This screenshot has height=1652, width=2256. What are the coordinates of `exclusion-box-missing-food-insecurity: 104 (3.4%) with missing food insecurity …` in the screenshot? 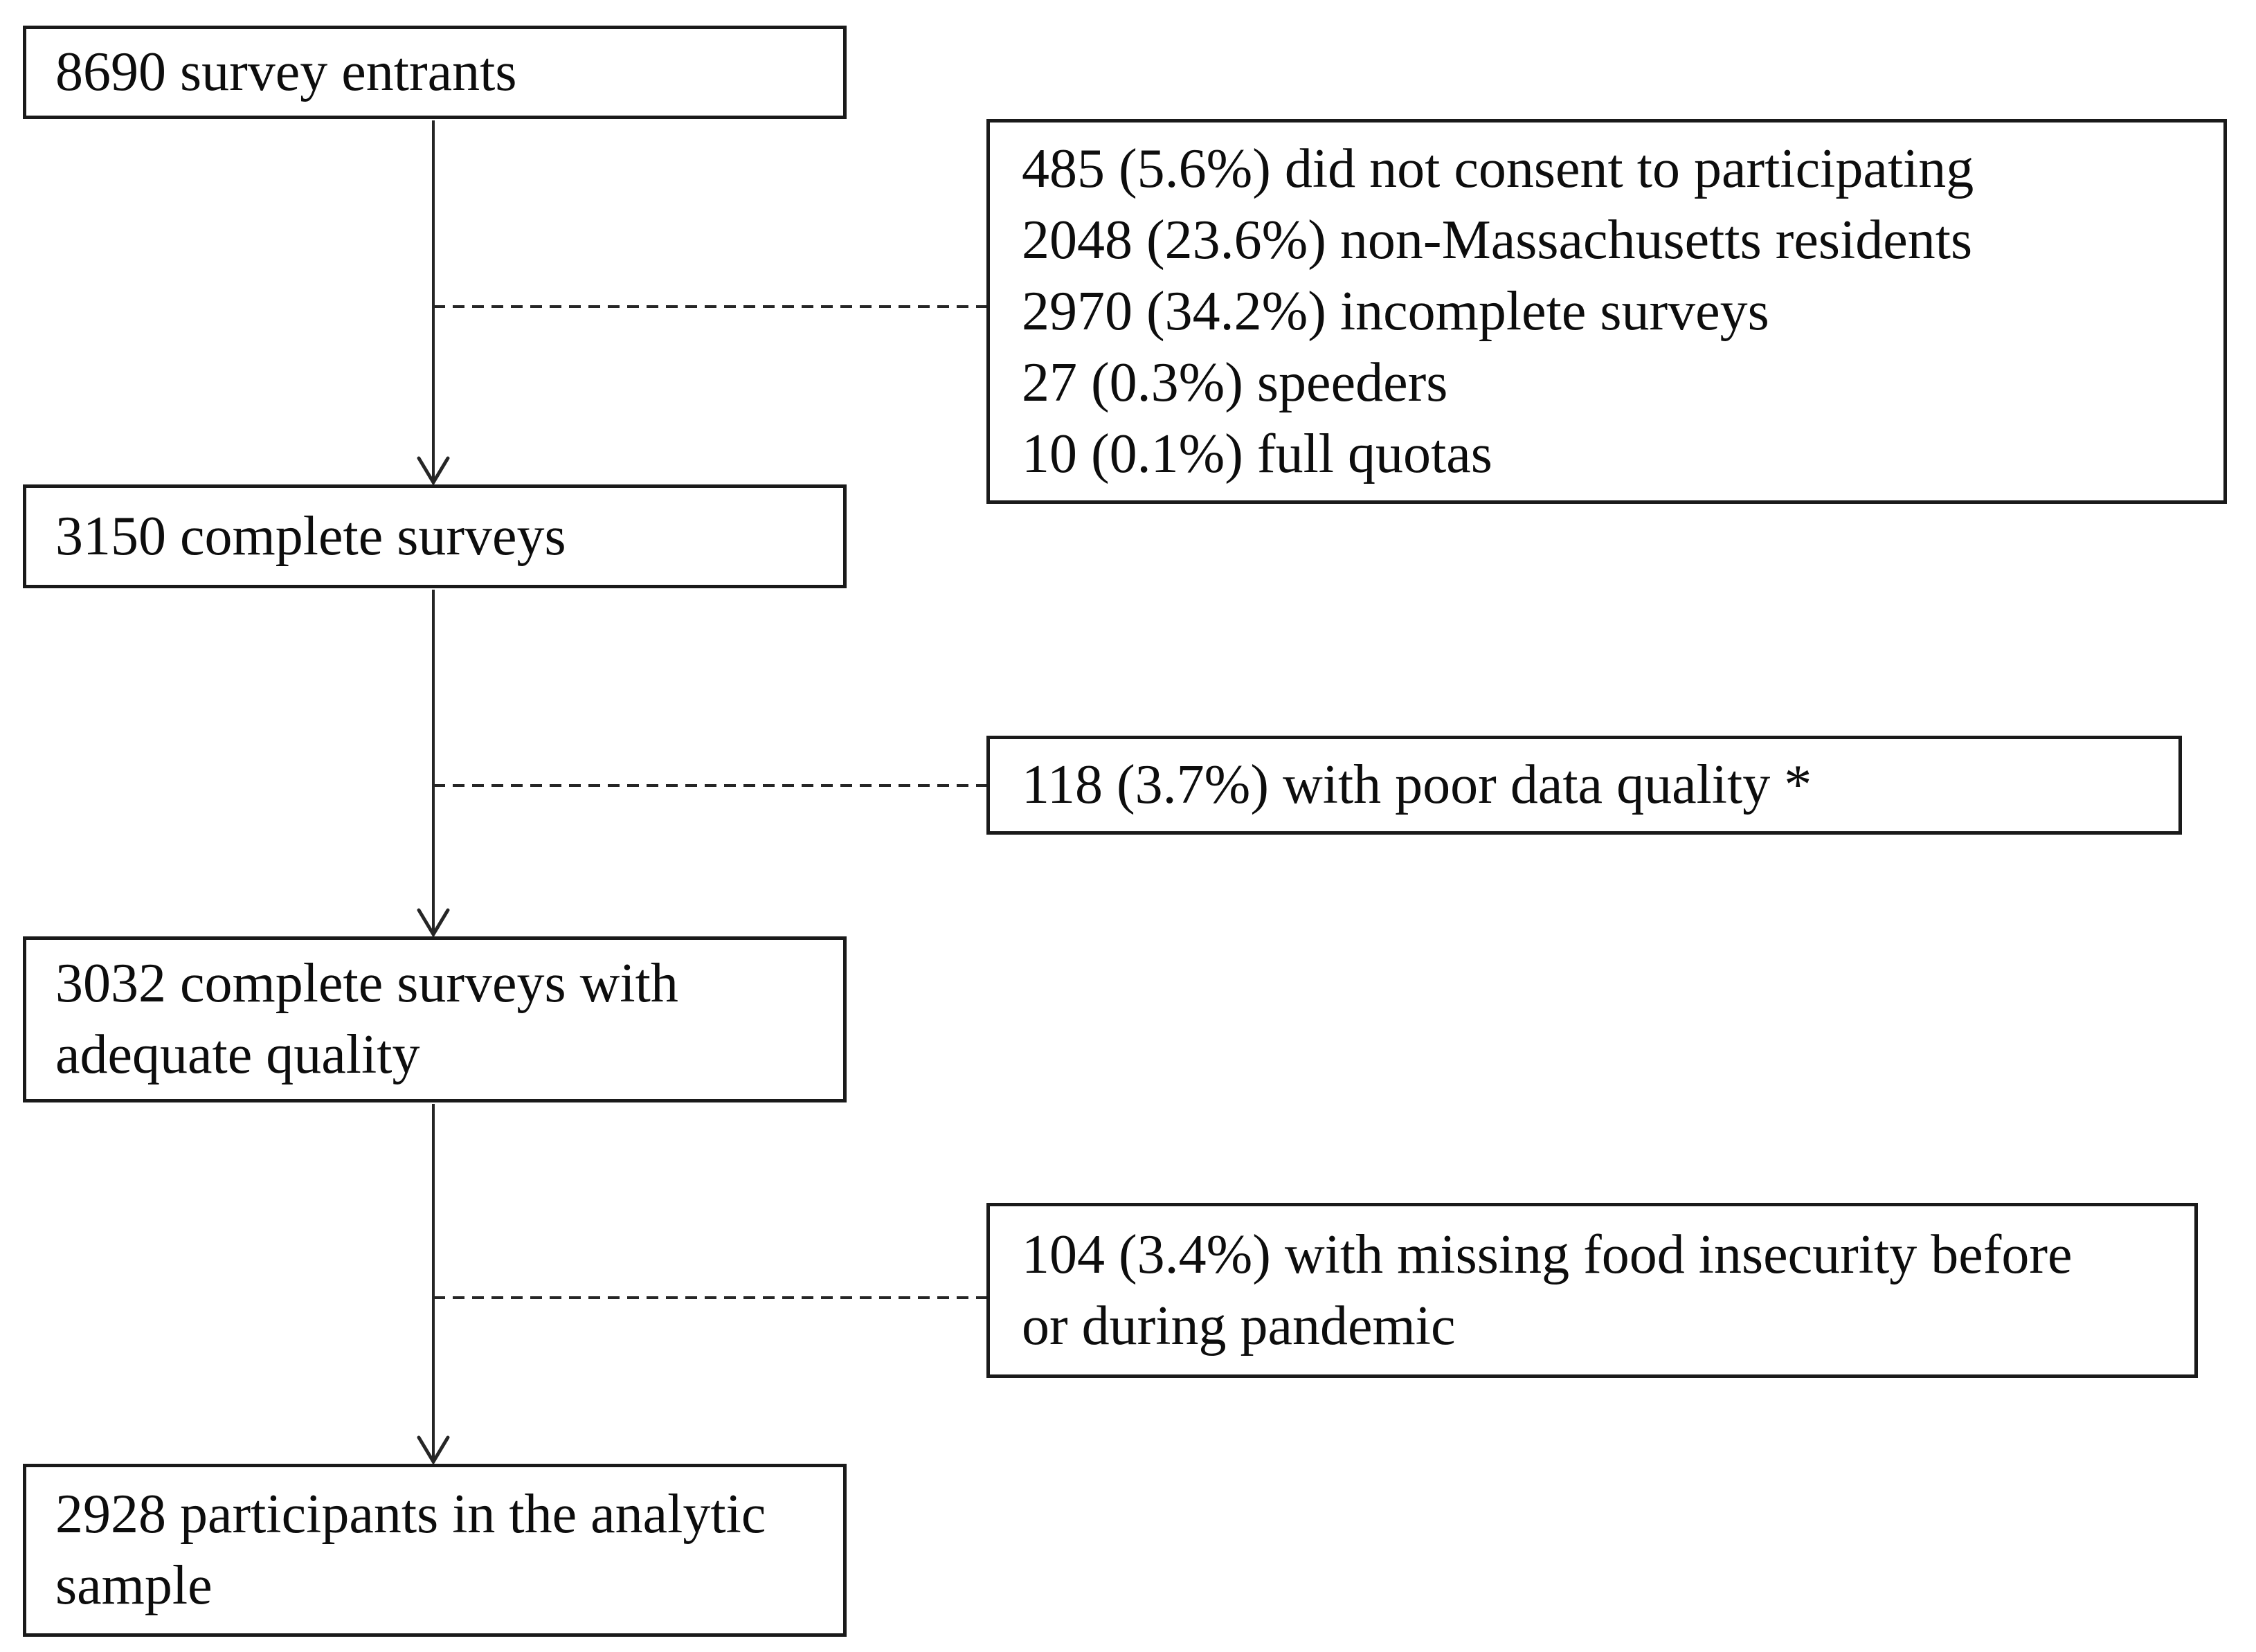 It's located at (1592, 1290).